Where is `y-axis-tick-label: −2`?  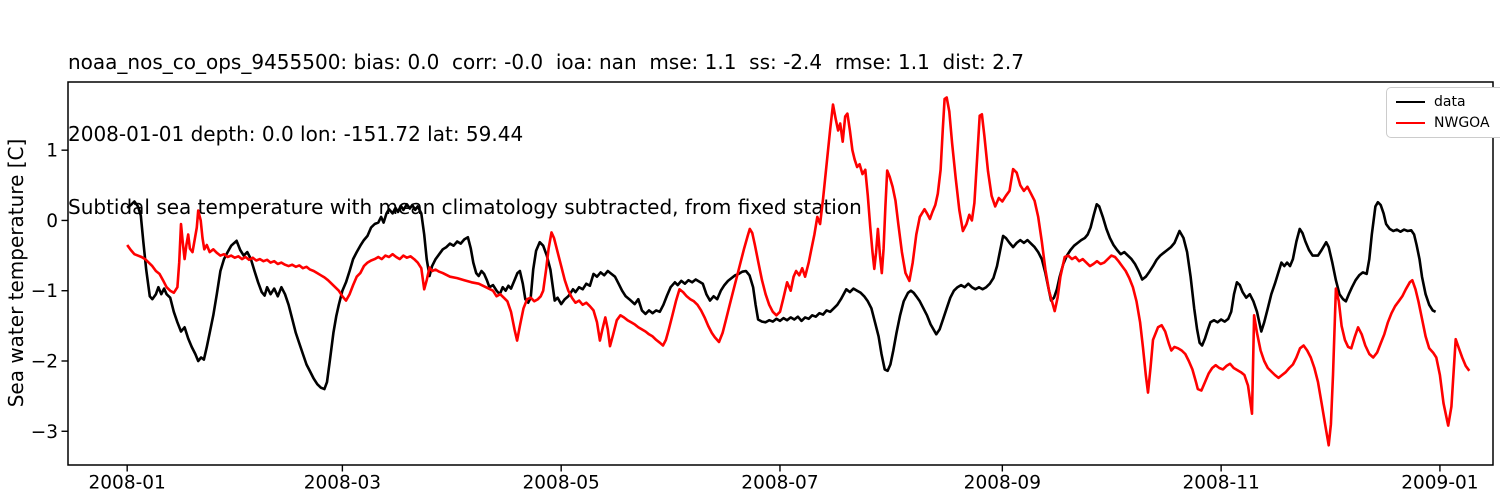 y-axis-tick-label: −2 is located at coordinates (44, 361).